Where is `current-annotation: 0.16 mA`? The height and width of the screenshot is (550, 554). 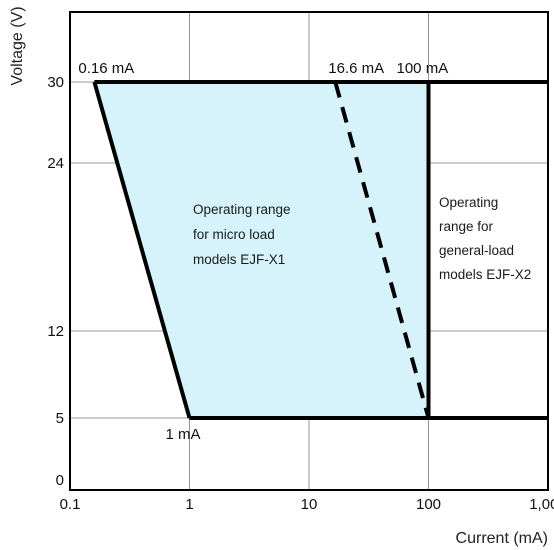 current-annotation: 0.16 mA is located at coordinates (106, 68).